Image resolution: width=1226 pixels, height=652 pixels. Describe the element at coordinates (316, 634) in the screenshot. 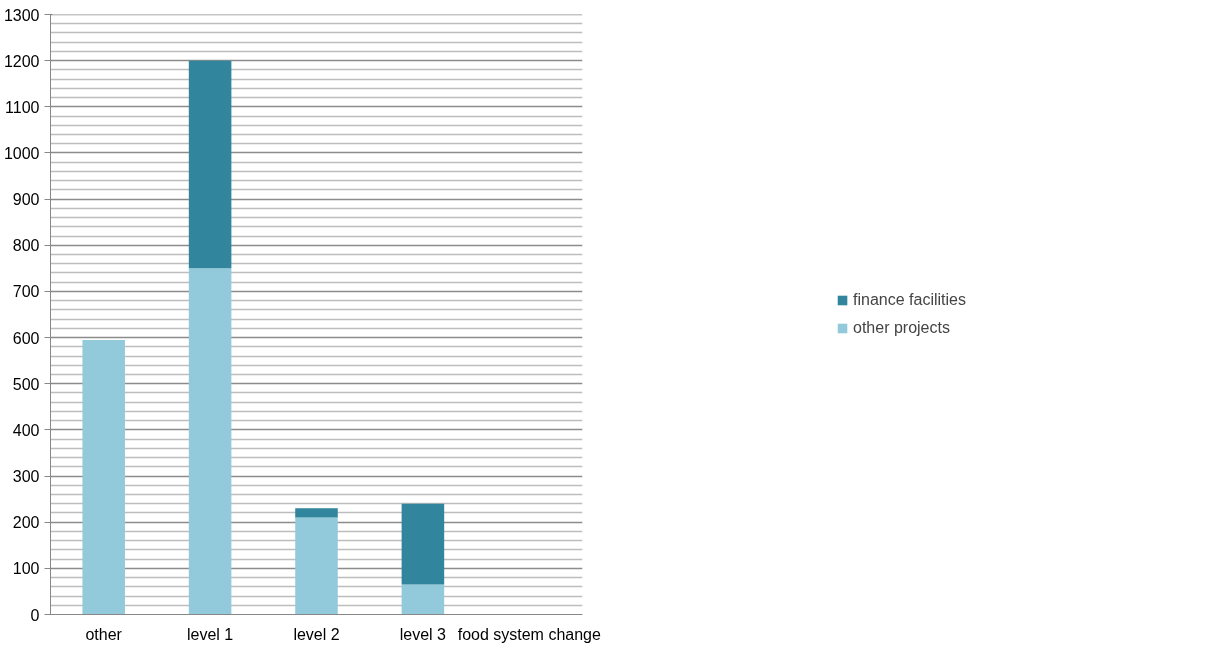

I see `x-tick-label: level 2` at that location.